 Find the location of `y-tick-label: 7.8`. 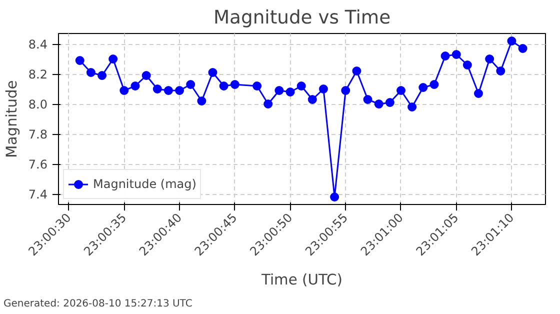

y-tick-label: 7.8 is located at coordinates (38, 135).